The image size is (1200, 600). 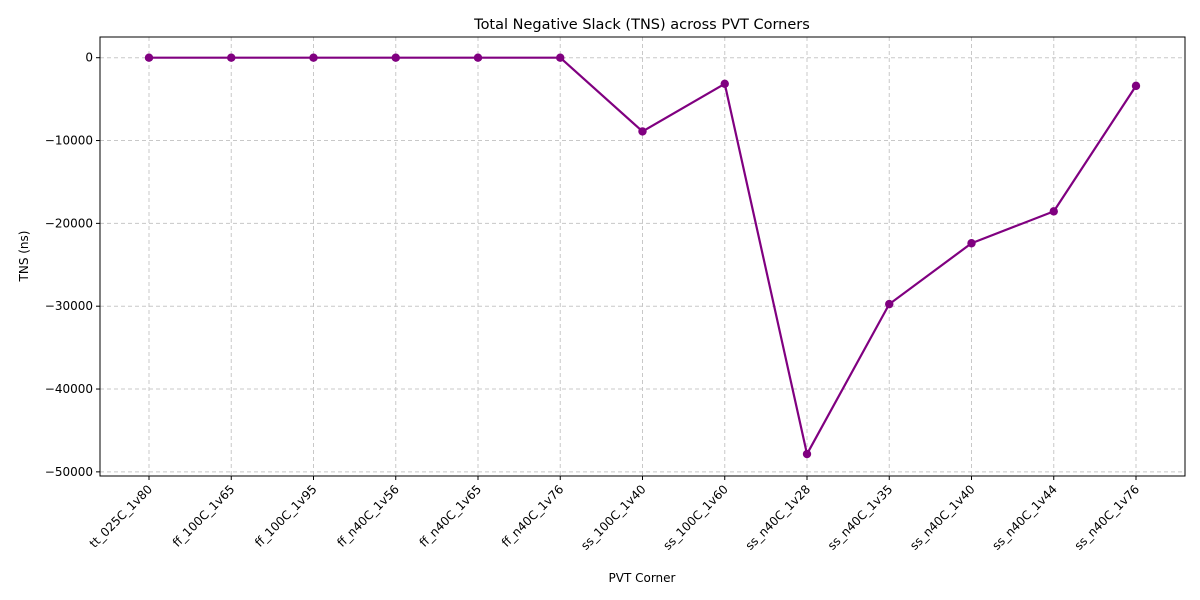 What do you see at coordinates (69, 223) in the screenshot?
I see `y-tick-label: −20000` at bounding box center [69, 223].